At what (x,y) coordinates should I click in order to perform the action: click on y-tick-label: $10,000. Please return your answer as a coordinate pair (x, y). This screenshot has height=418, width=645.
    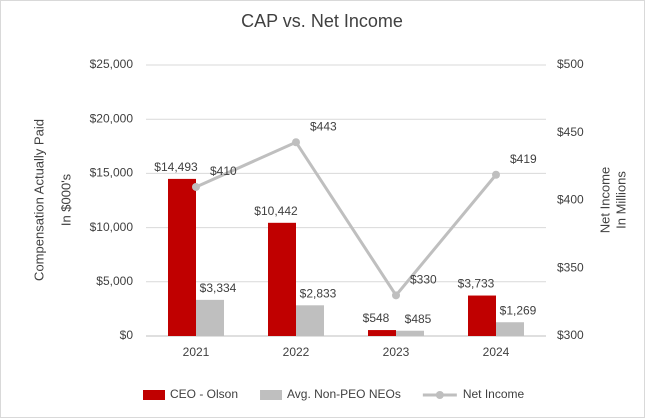
    Looking at the image, I should click on (112, 227).